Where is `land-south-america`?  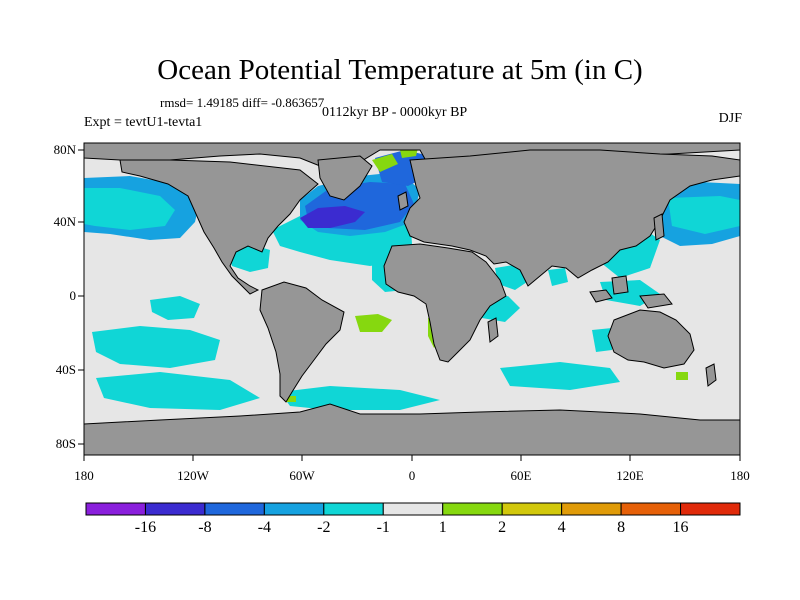
land-south-america is located at coordinates (302, 342).